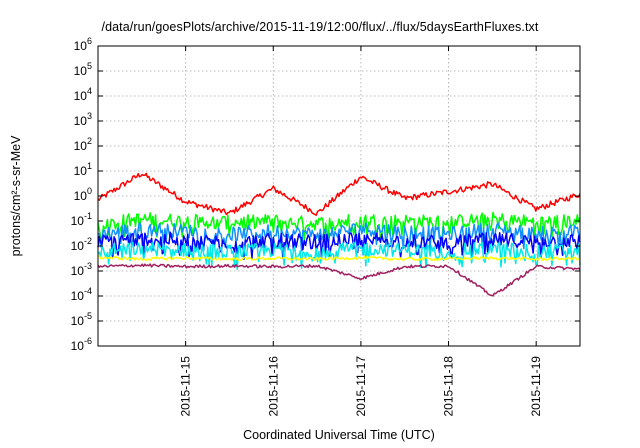  What do you see at coordinates (81, 219) in the screenshot?
I see `y-tick-label: 10⁻¹` at bounding box center [81, 219].